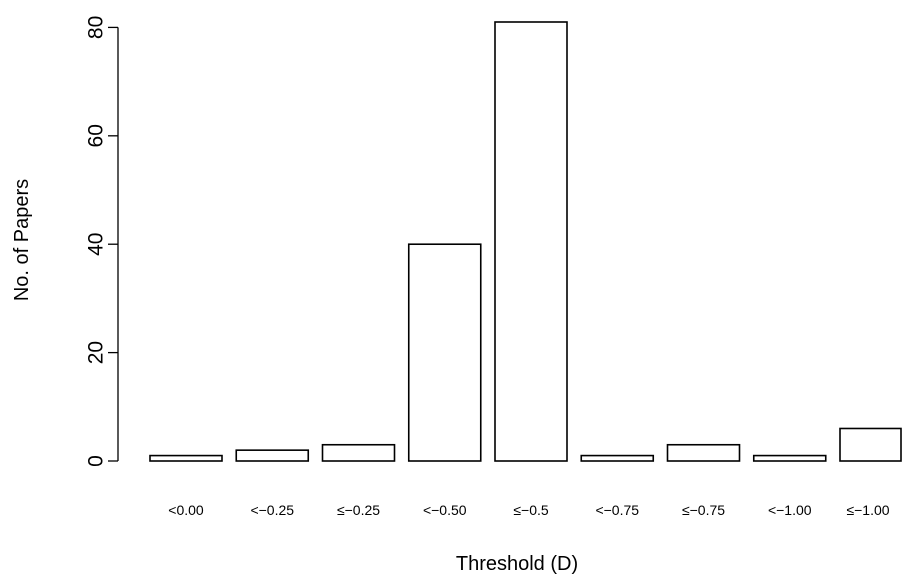 The width and height of the screenshot is (902, 578). What do you see at coordinates (95, 461) in the screenshot?
I see `y-tick-label: 0` at bounding box center [95, 461].